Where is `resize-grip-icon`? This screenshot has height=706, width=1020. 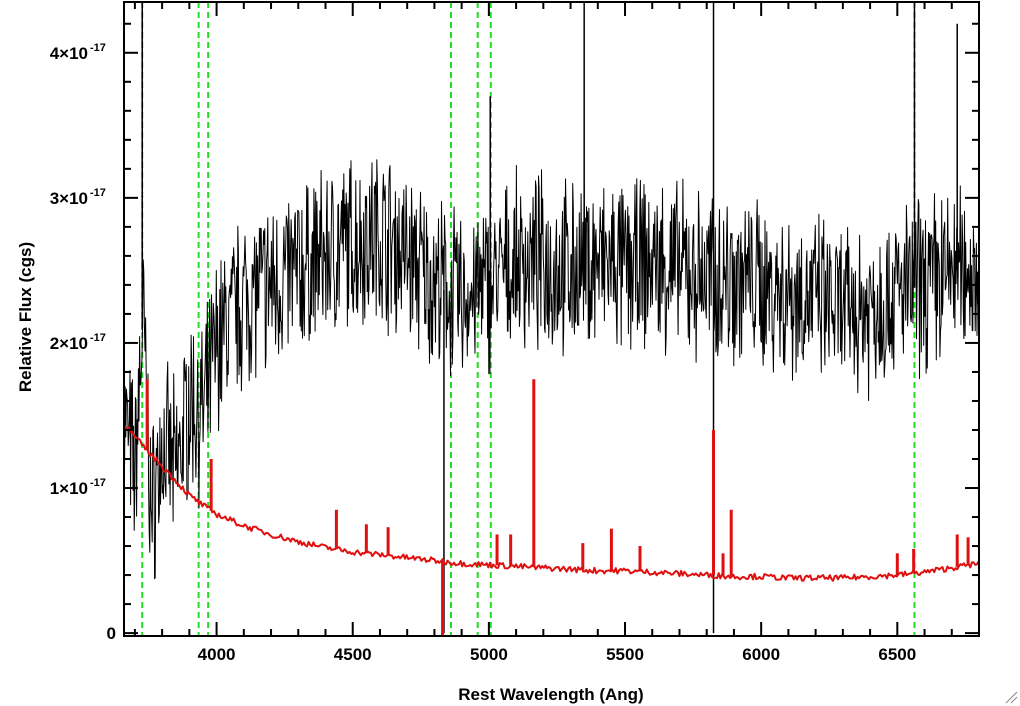
resize-grip-icon is located at coordinates (1011, 697).